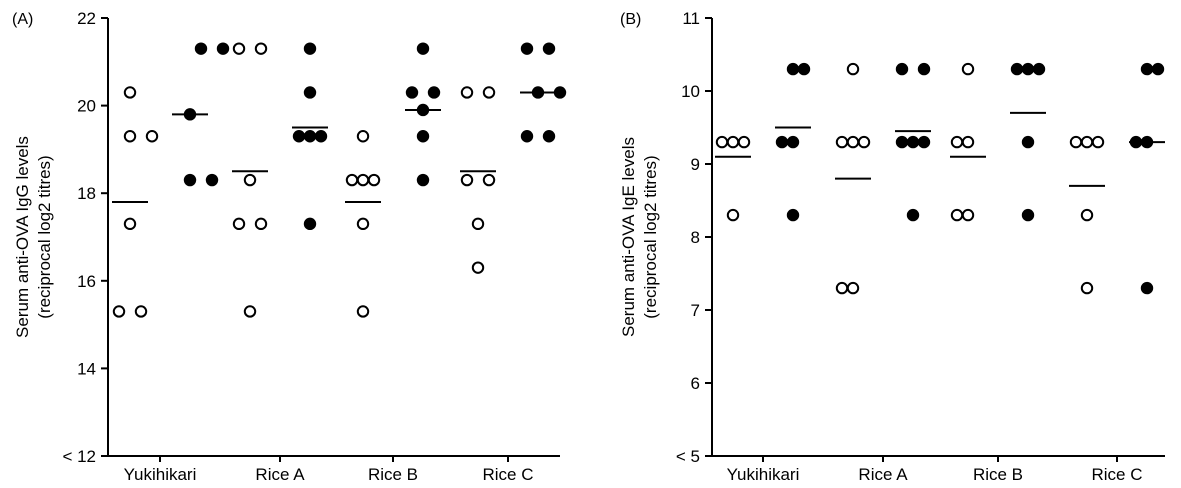  Describe the element at coordinates (22, 19) in the screenshot. I see `panel-label: (A)` at that location.